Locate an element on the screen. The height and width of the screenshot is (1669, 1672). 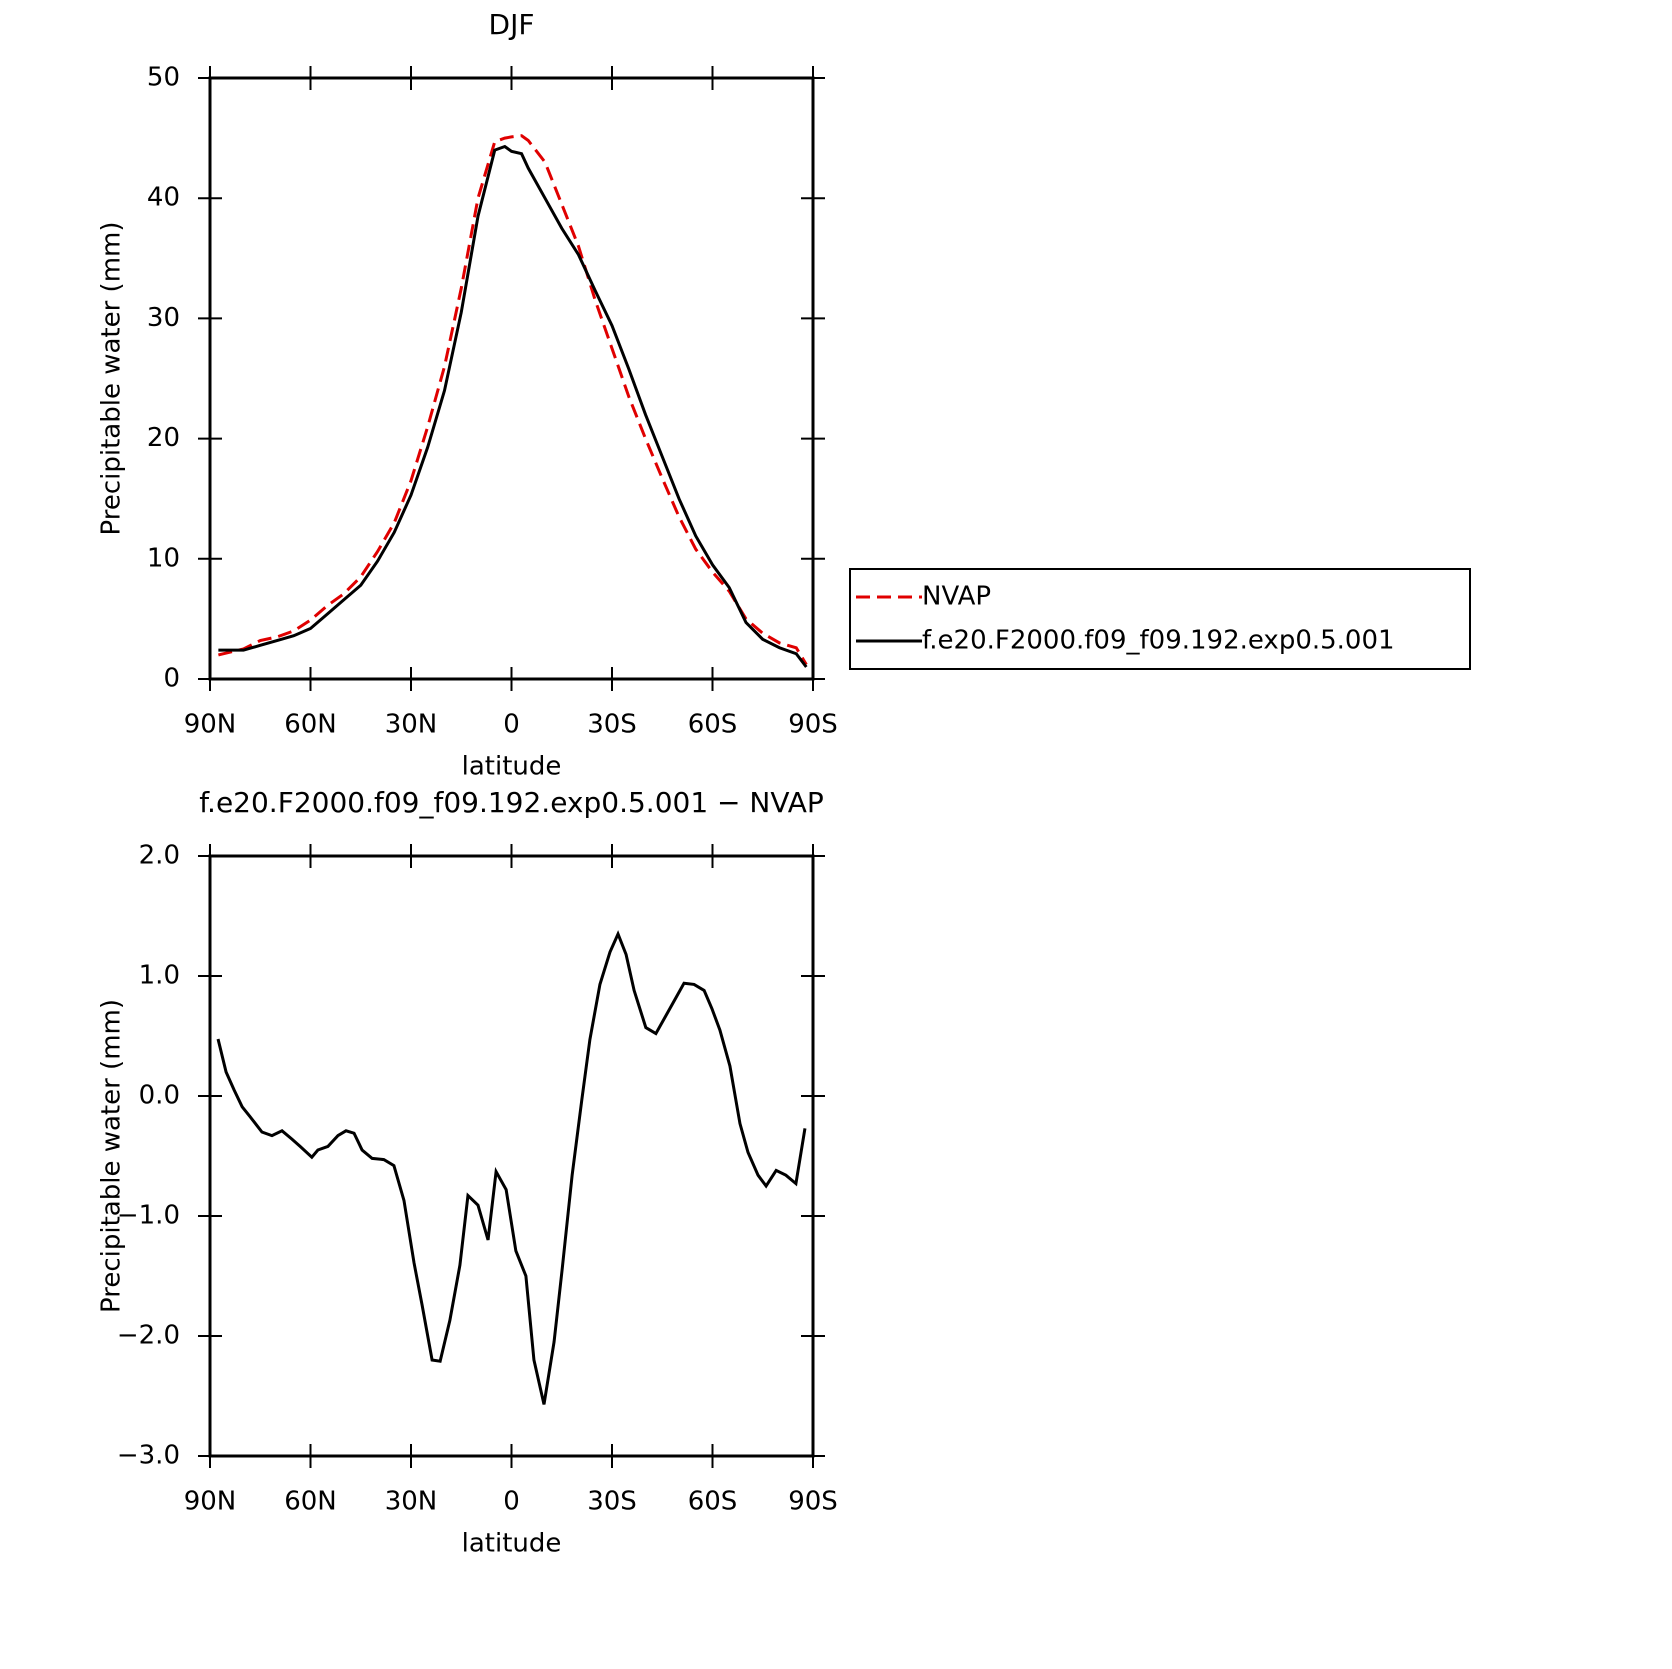
legend-box is located at coordinates (1160, 619).